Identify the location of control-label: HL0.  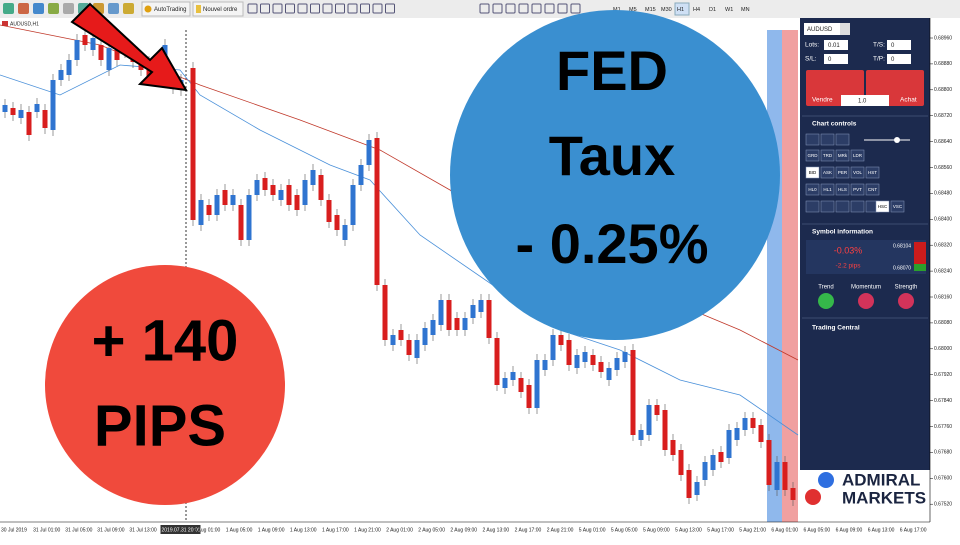
(812, 189).